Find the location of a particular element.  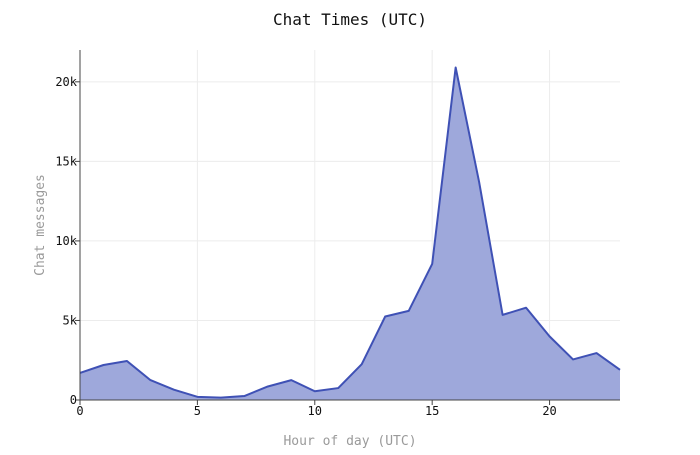

x-tick-label: 5 is located at coordinates (197, 411).